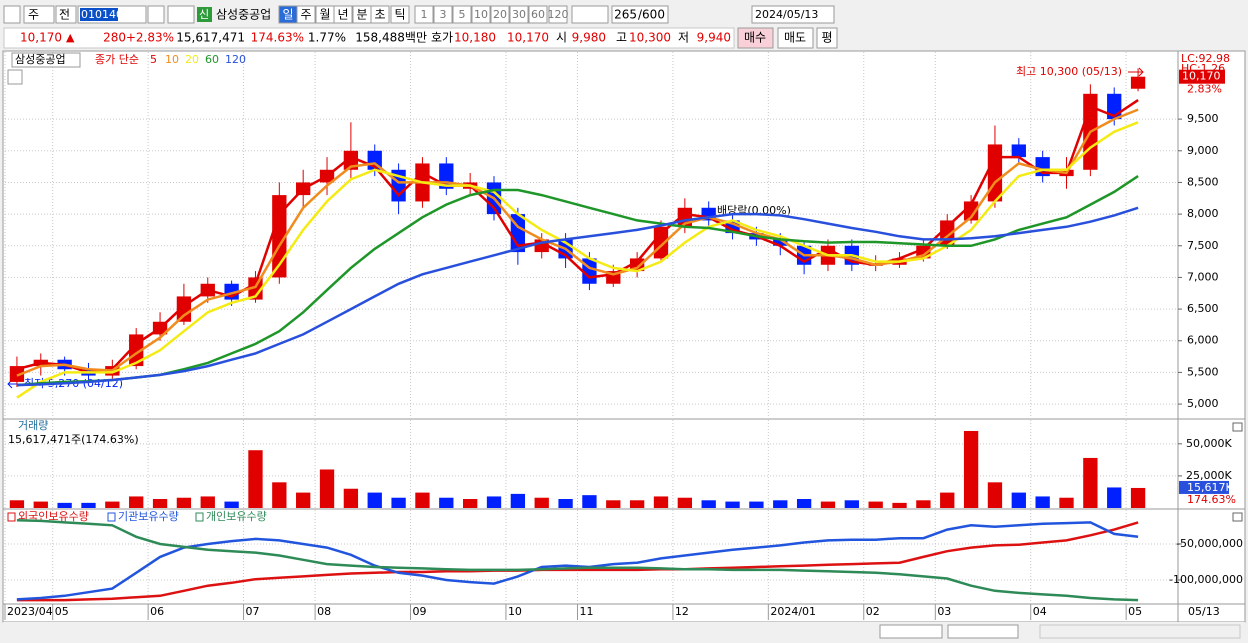  I want to click on change-label: 2.83%, so click(1204, 89).